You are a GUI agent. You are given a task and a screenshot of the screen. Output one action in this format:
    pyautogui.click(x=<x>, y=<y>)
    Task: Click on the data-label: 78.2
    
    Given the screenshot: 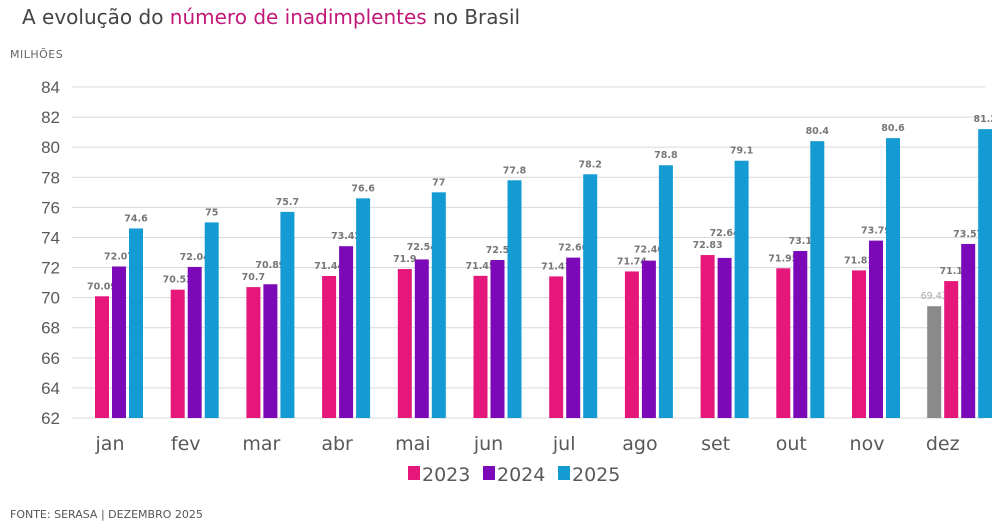 What is the action you would take?
    pyautogui.click(x=589, y=164)
    